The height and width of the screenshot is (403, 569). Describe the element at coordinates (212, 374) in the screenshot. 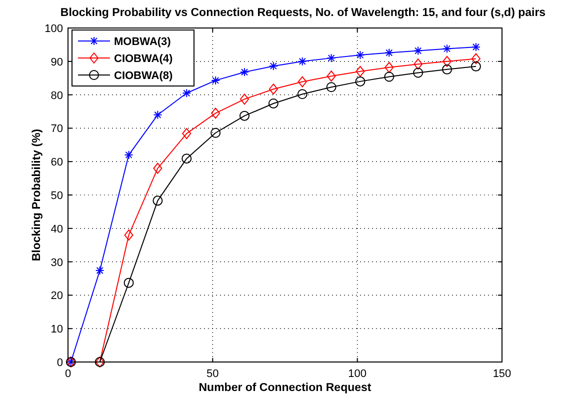

I see `x-tick-label: 50` at that location.